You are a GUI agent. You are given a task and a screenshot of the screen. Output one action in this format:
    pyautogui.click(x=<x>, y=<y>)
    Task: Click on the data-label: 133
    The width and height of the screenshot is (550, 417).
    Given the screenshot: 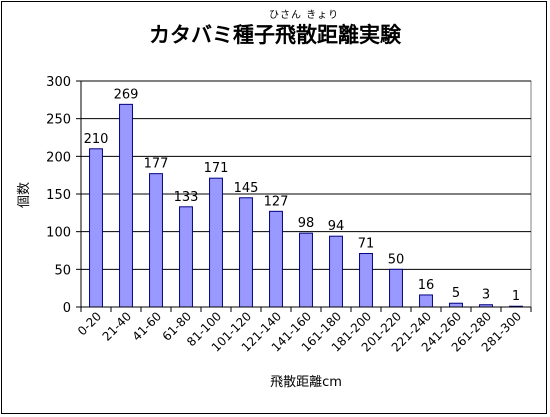 What is the action you would take?
    pyautogui.click(x=186, y=197)
    